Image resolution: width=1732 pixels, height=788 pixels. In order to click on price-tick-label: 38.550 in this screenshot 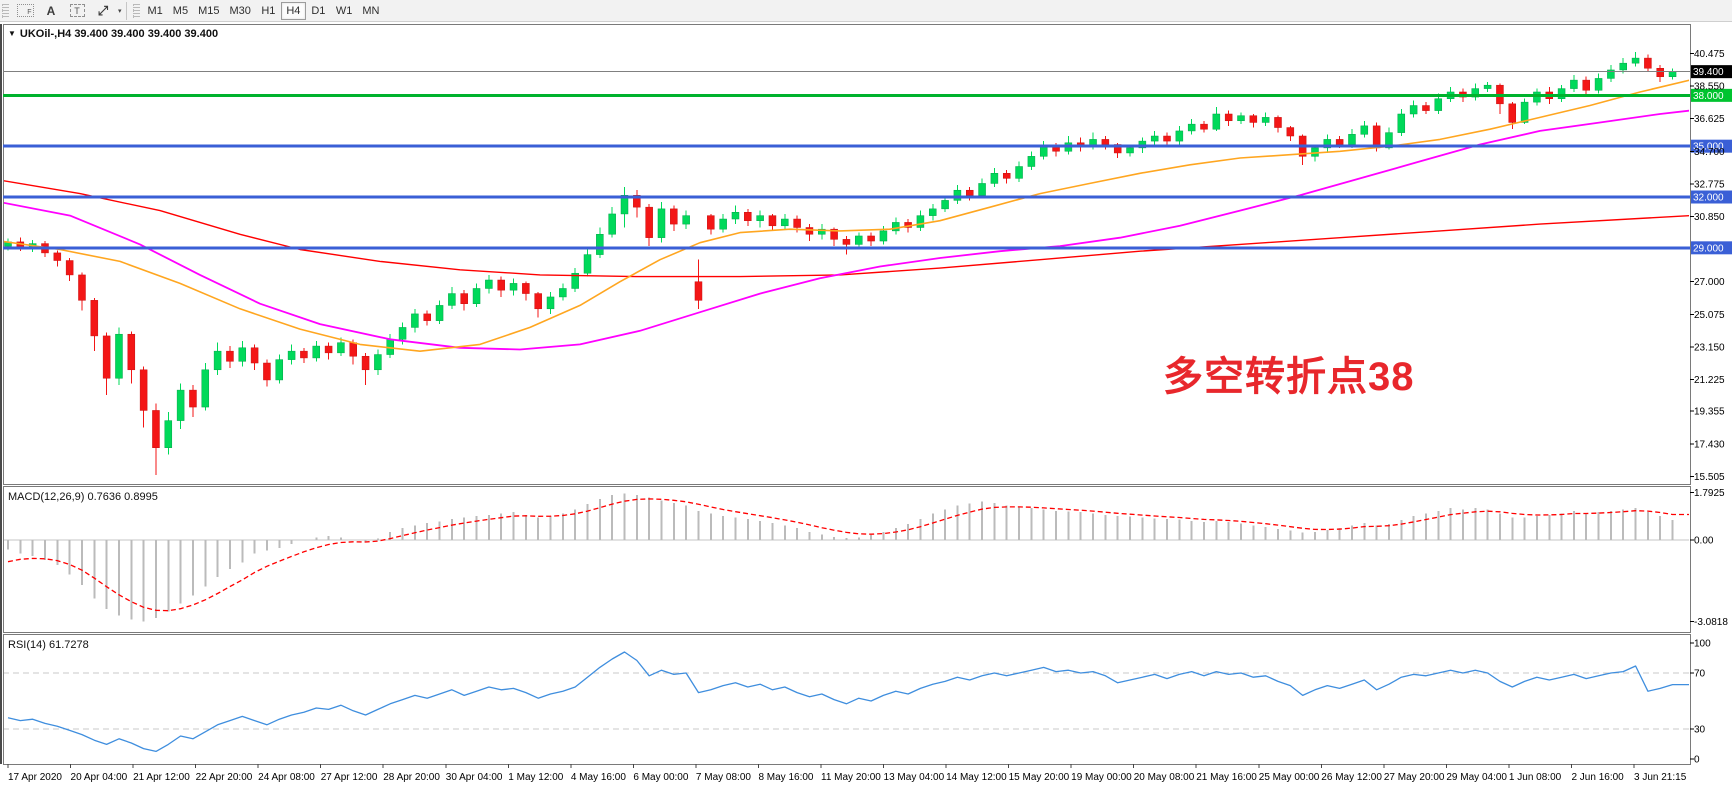, I will do `click(1709, 87)`.